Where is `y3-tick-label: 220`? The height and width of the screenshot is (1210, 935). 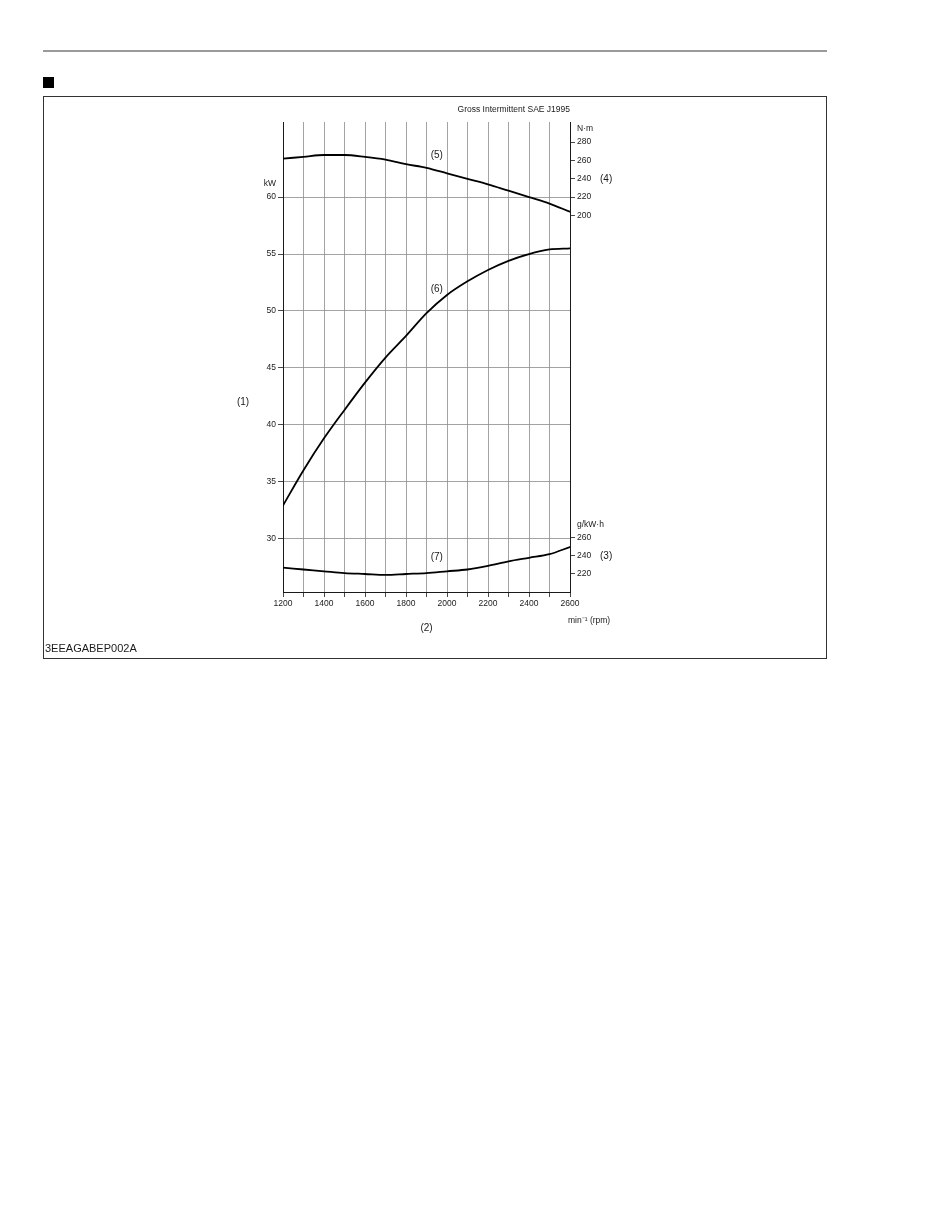 y3-tick-label: 220 is located at coordinates (584, 573).